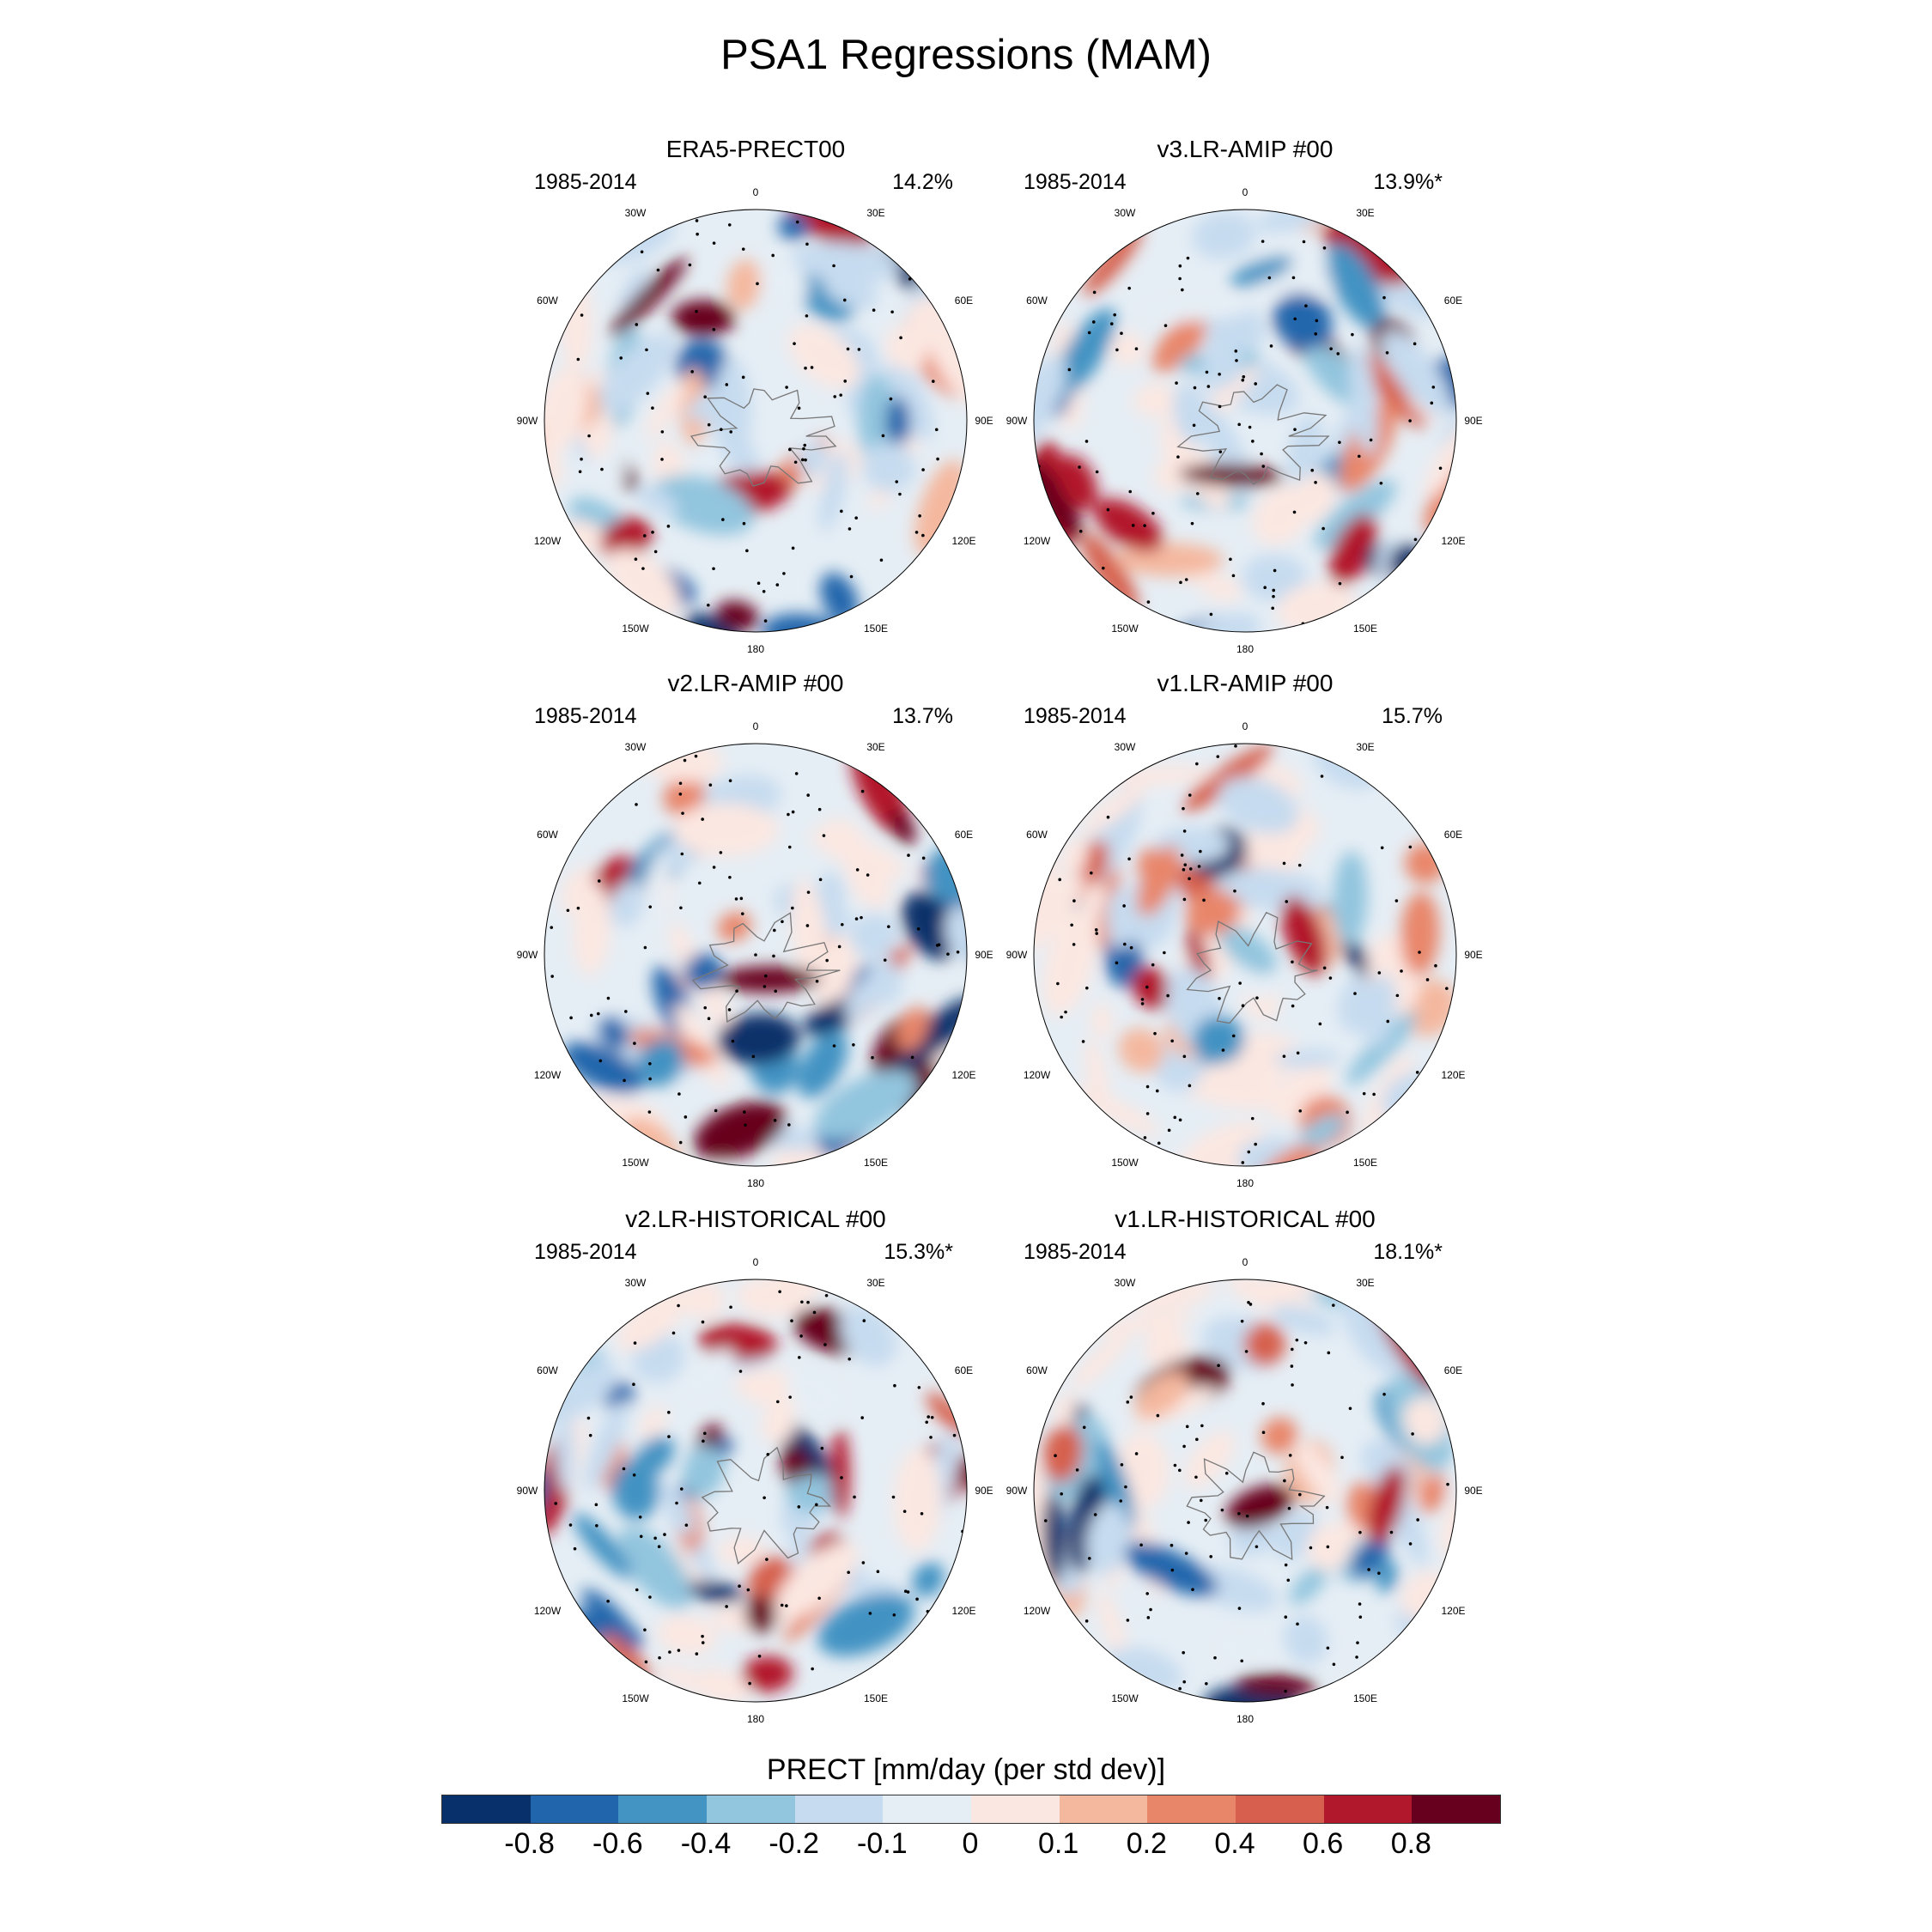  Describe the element at coordinates (1037, 1075) in the screenshot. I see `lon-label: 120W` at that location.